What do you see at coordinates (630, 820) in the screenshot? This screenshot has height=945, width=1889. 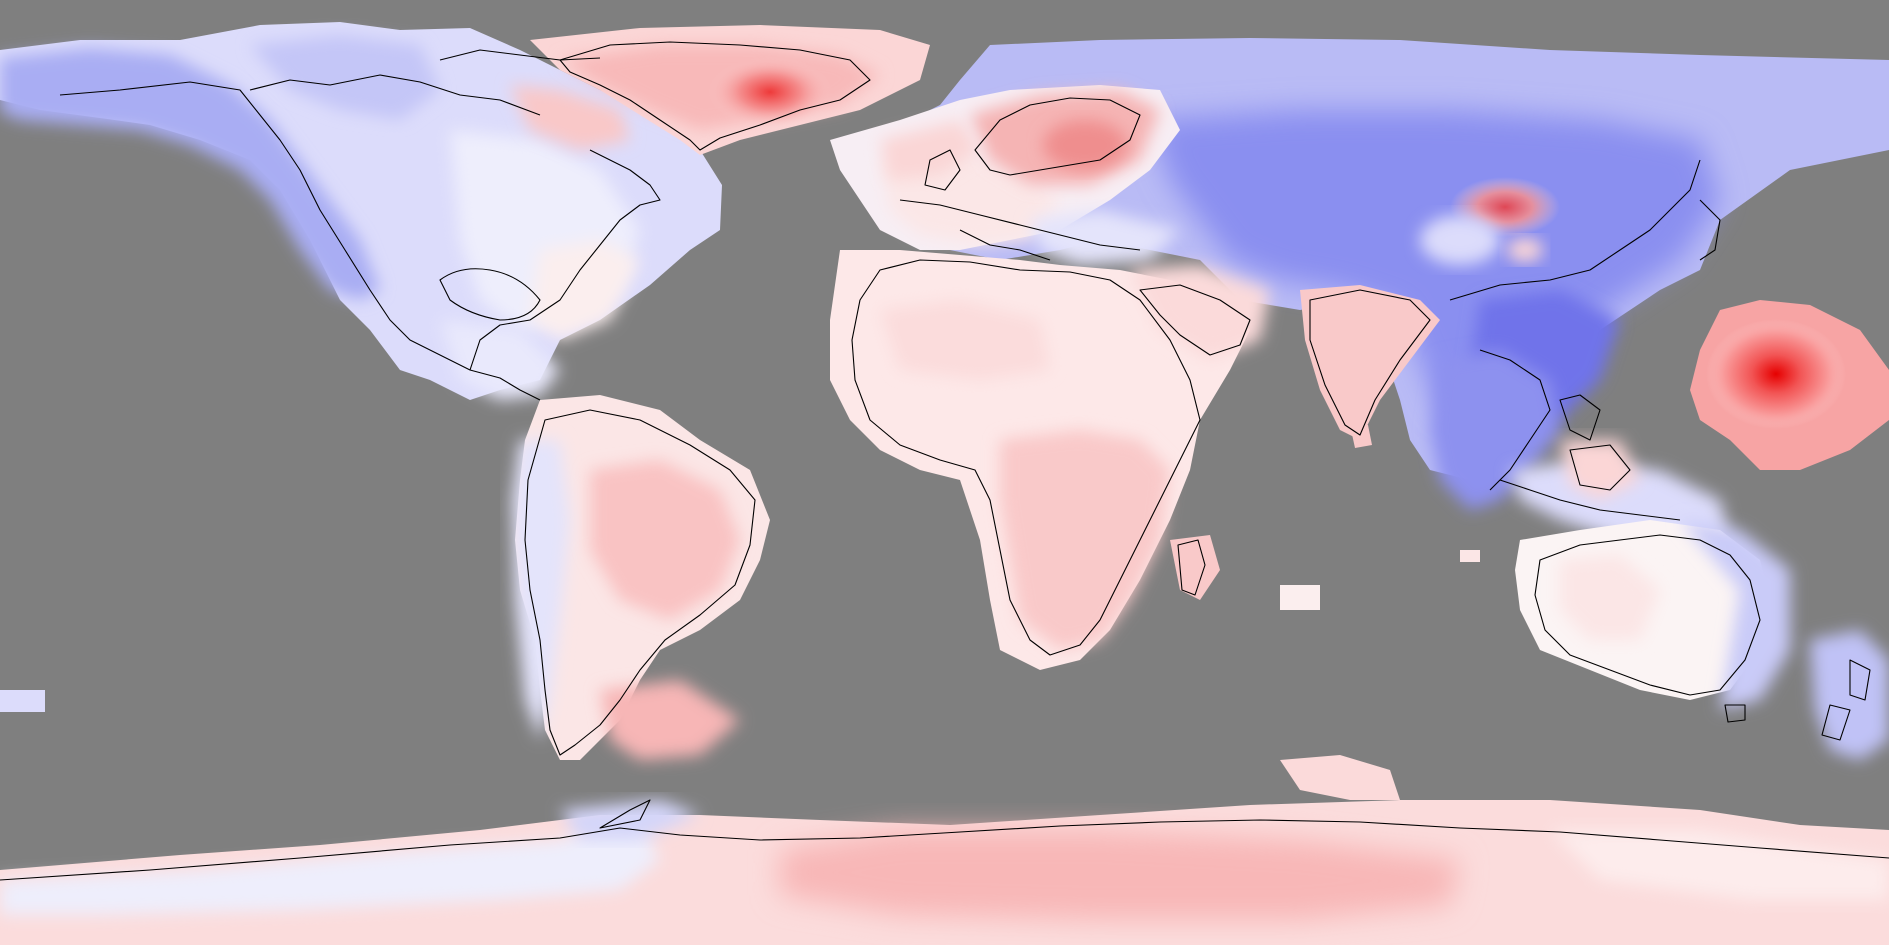 I see `antarctic-peninsula-cool` at bounding box center [630, 820].